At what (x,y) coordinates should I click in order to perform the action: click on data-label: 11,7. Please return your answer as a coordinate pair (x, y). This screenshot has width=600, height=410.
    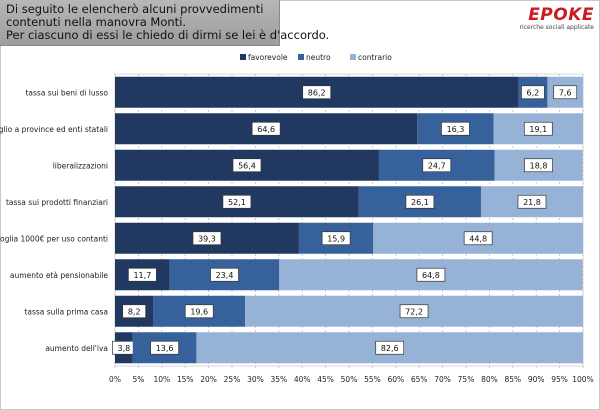
    Looking at the image, I should click on (142, 275).